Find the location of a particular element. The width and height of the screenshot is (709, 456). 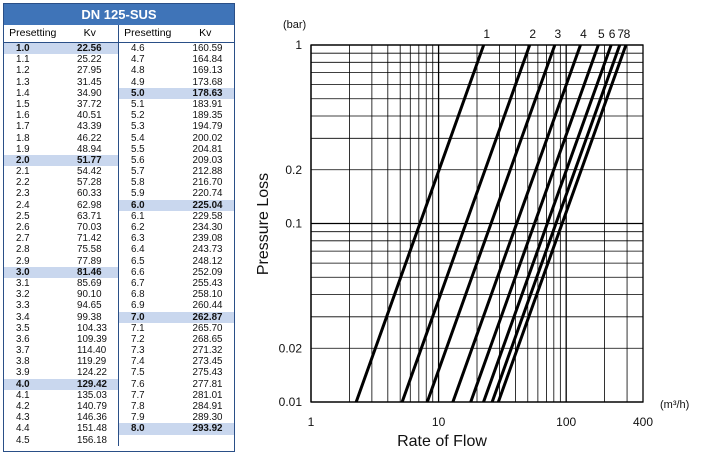

presetting-cell: 1.6 is located at coordinates (23, 116).